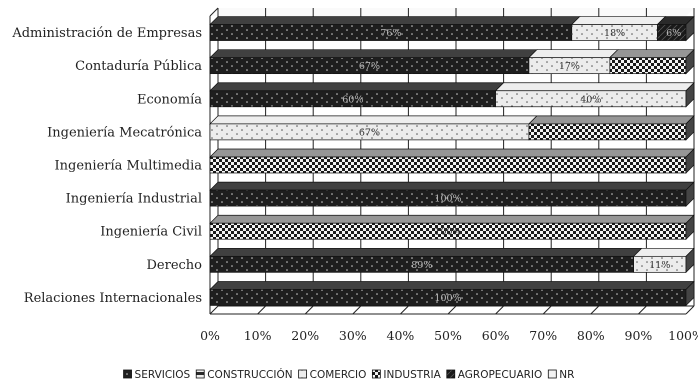  What do you see at coordinates (451, 374) in the screenshot?
I see `legend-swatch-agropecuario` at bounding box center [451, 374].